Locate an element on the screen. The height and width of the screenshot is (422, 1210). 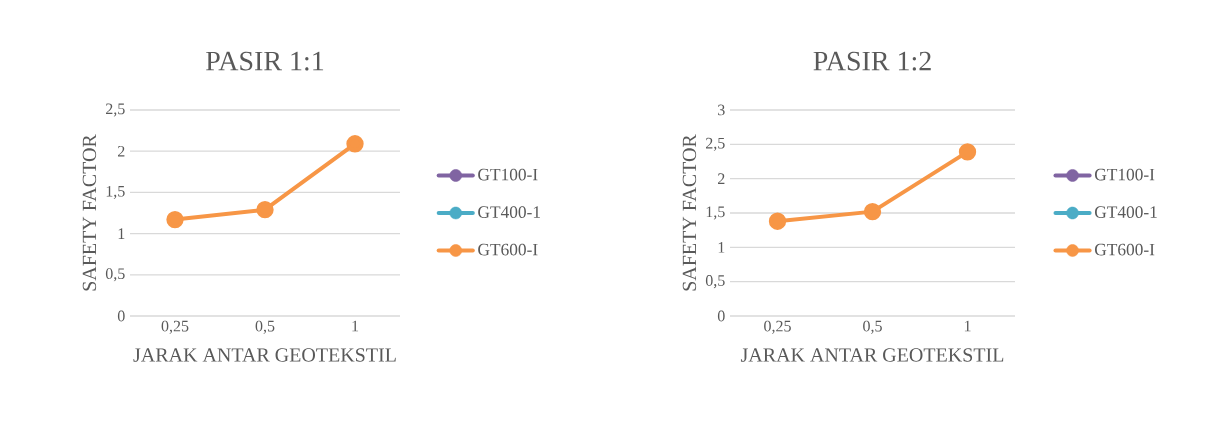
y-tick-label: 3 is located at coordinates (721, 110).